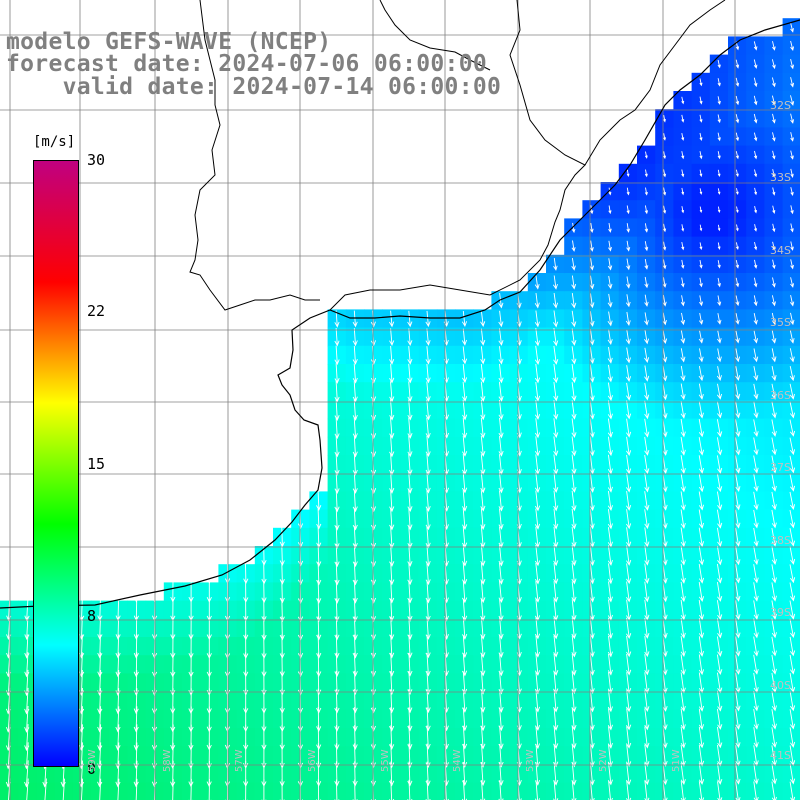  I want to click on colorbar-tick-8: 8, so click(92, 616).